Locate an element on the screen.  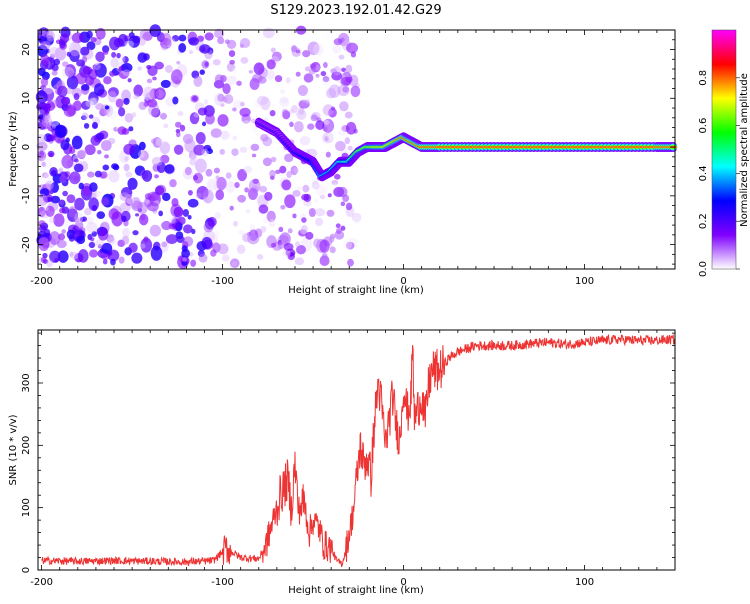
snr-y-tick-label: 300 is located at coordinates (26, 382).